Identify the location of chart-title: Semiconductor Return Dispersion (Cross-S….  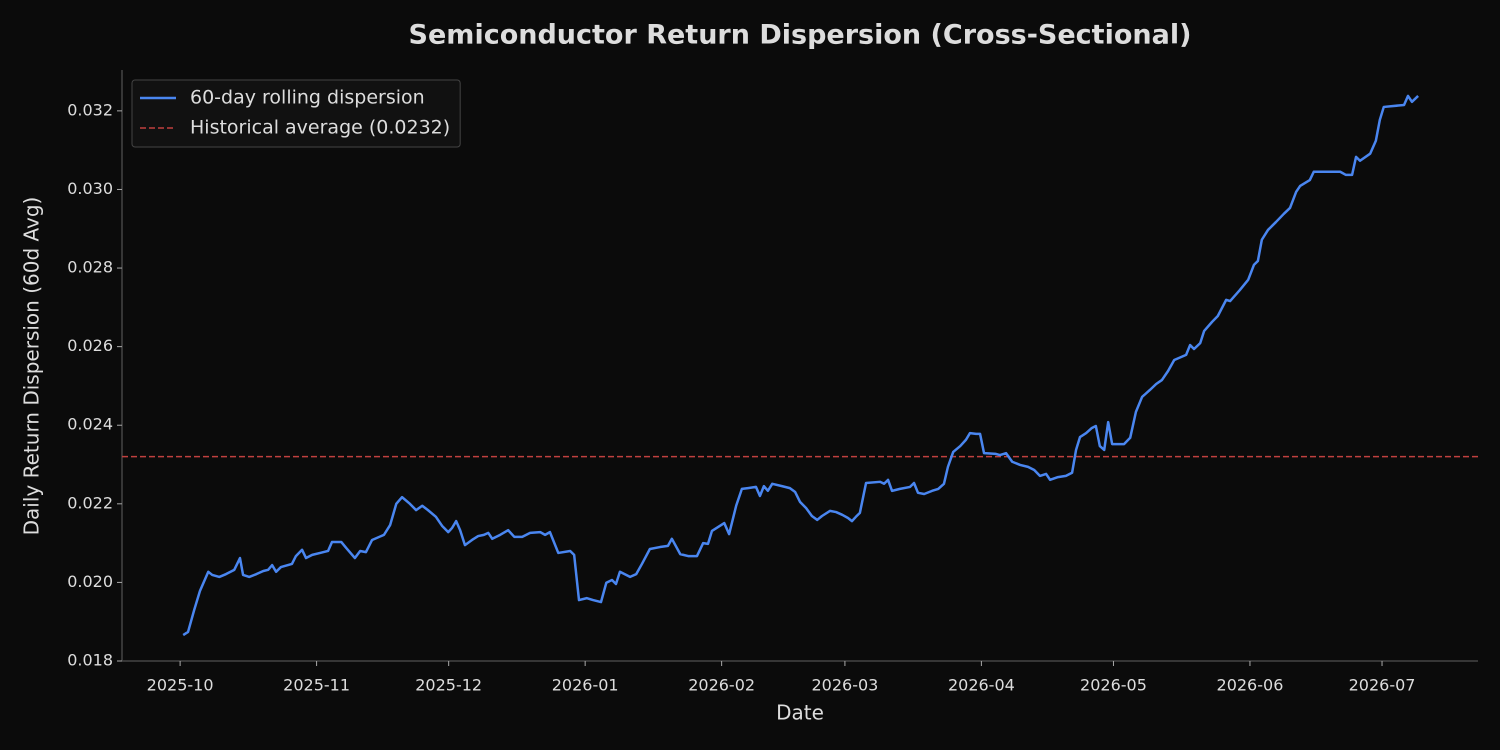
(800, 35).